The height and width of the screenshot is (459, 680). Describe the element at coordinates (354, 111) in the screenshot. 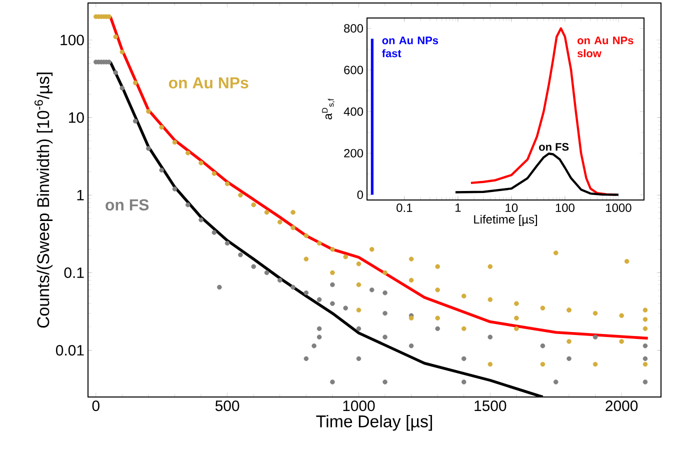

I see `y-tick-label: 400` at that location.